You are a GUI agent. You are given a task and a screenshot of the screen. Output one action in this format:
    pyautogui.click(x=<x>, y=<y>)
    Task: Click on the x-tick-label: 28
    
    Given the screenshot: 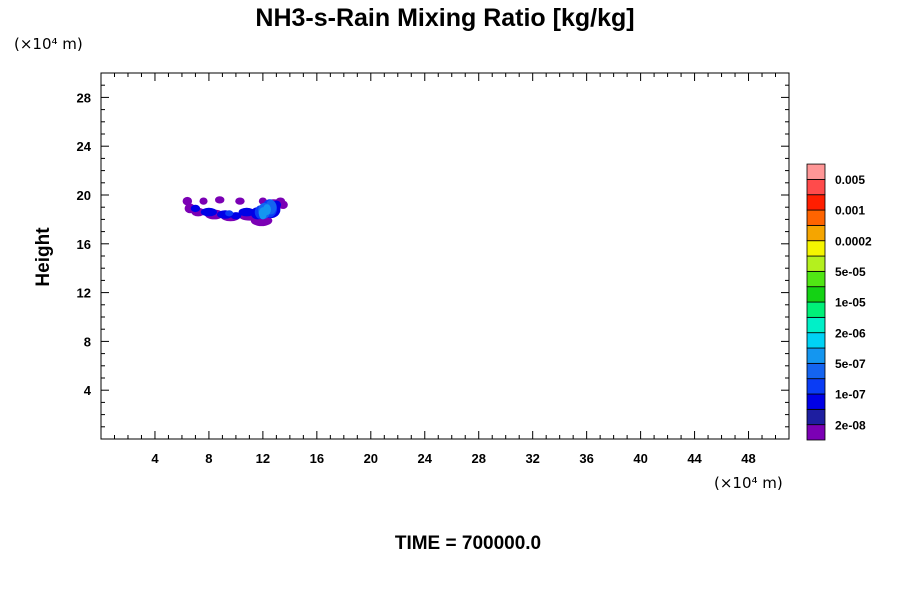 What is the action you would take?
    pyautogui.click(x=478, y=458)
    